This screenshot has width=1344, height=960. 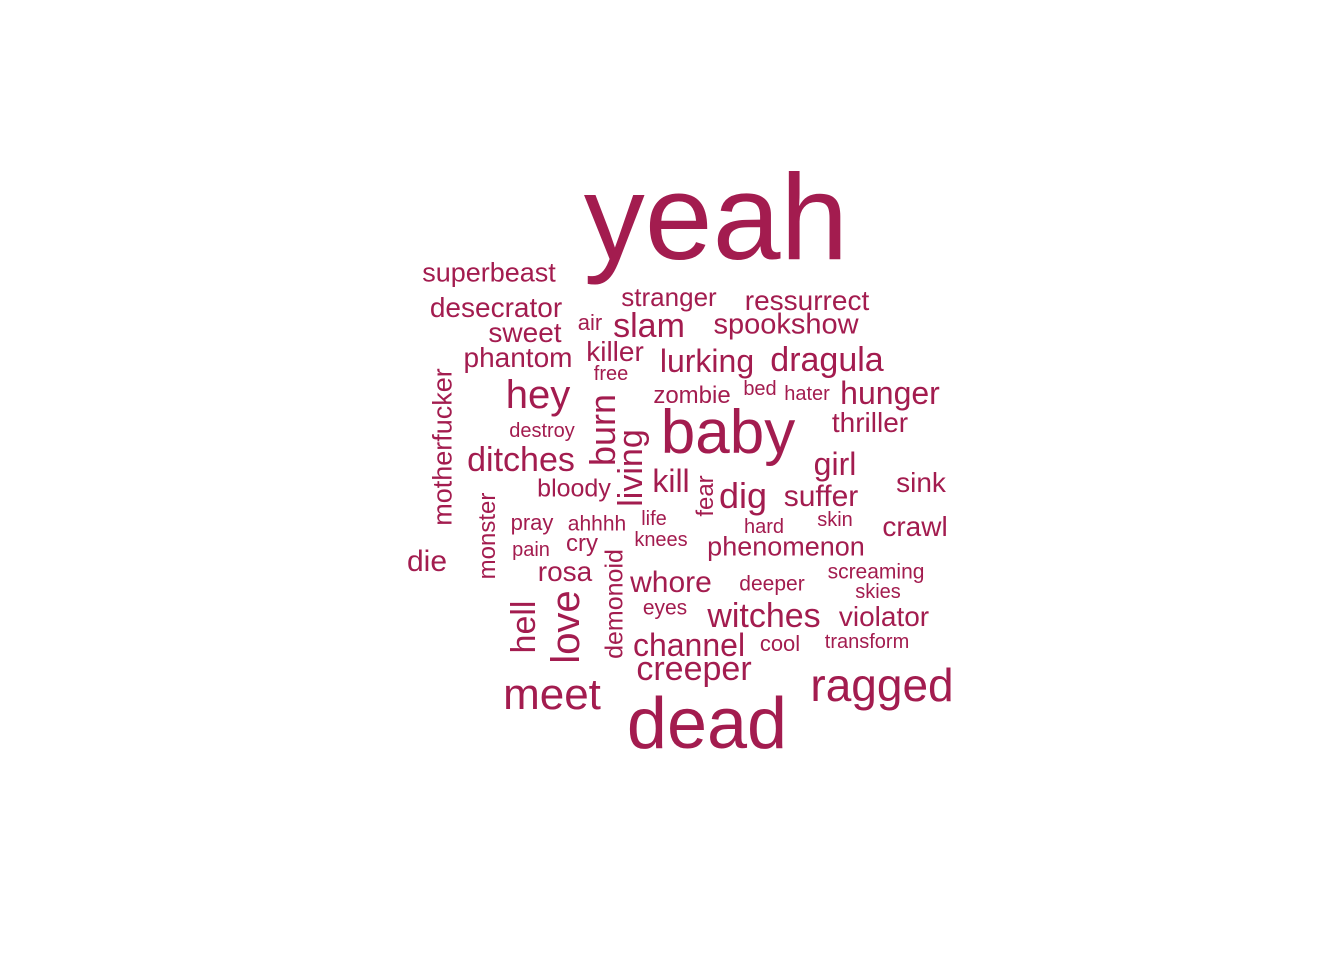 What do you see at coordinates (615, 351) in the screenshot?
I see `word-killer: killer` at bounding box center [615, 351].